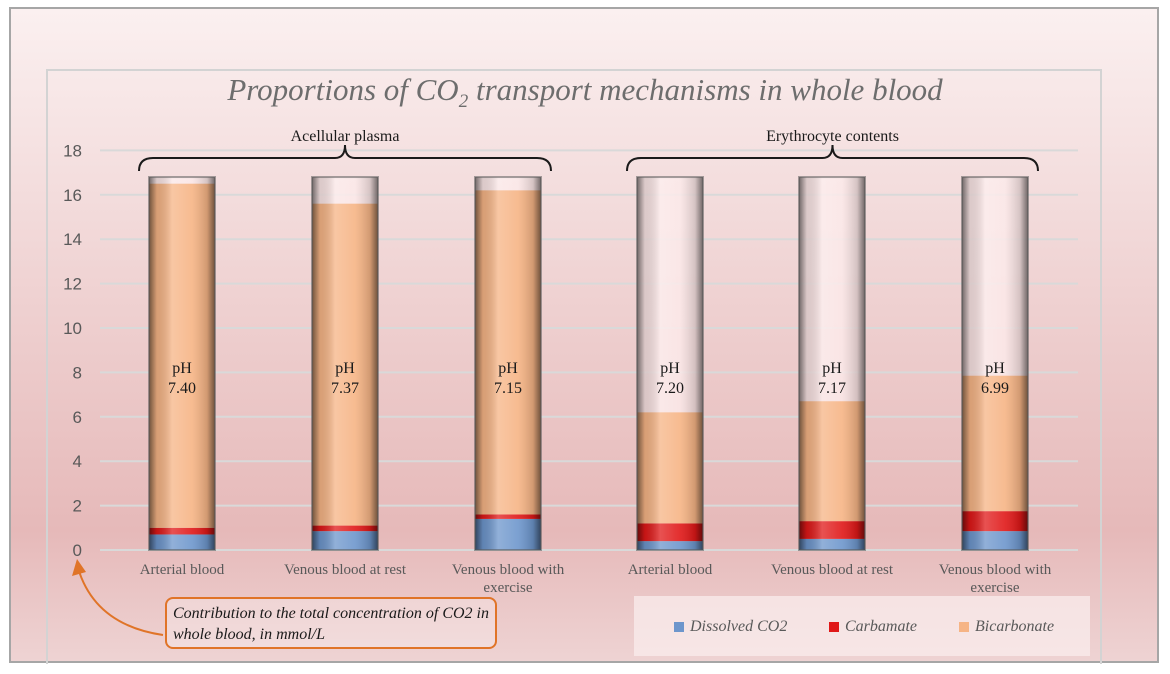 Image resolution: width=1170 pixels, height=674 pixels. What do you see at coordinates (832, 368) in the screenshot?
I see `ph-label-4: pH` at bounding box center [832, 368].